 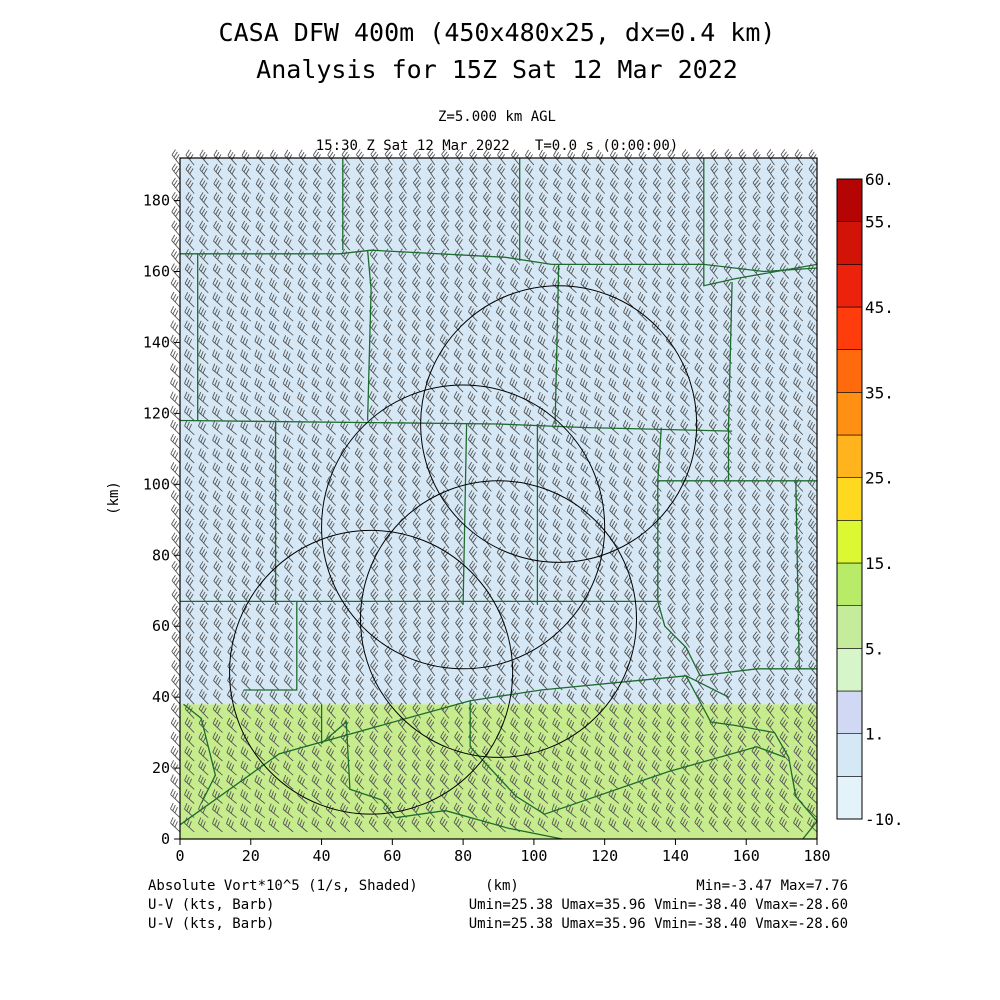 I want to click on y-tick-label: 0, so click(x=165, y=839).